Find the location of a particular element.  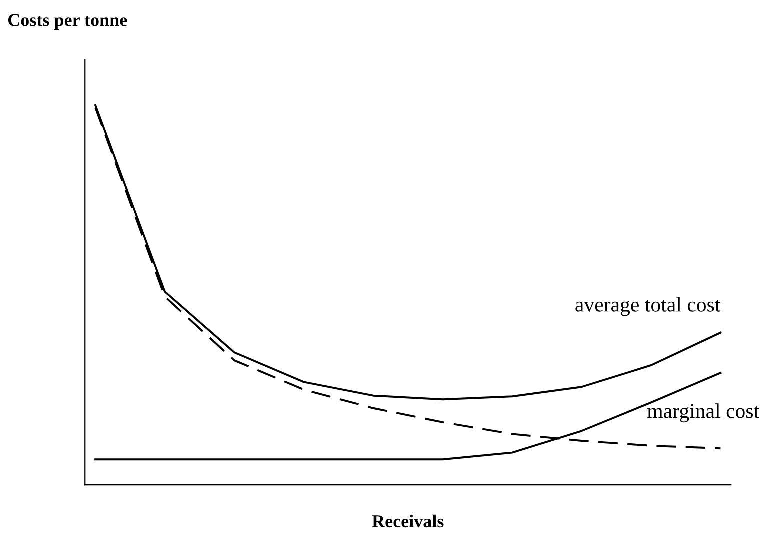

y-axis-title: Costs per tonne is located at coordinates (68, 22).